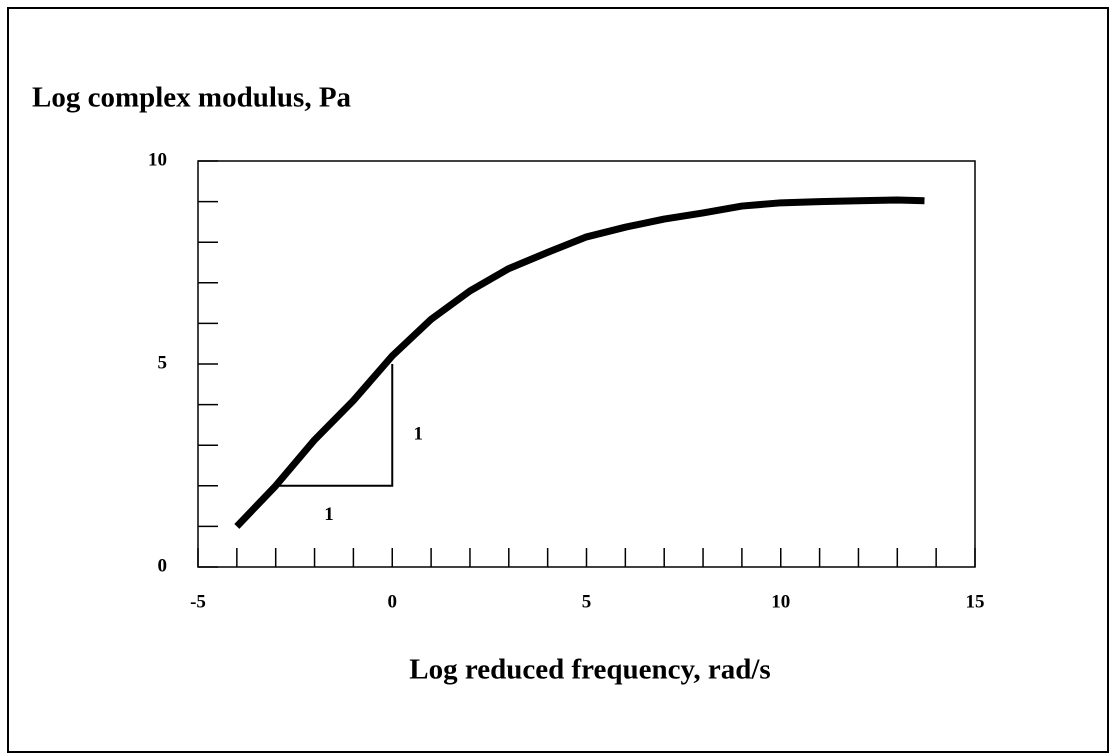 This screenshot has height=756, width=1114. Describe the element at coordinates (334, 425) in the screenshot. I see `slope-triangle` at that location.